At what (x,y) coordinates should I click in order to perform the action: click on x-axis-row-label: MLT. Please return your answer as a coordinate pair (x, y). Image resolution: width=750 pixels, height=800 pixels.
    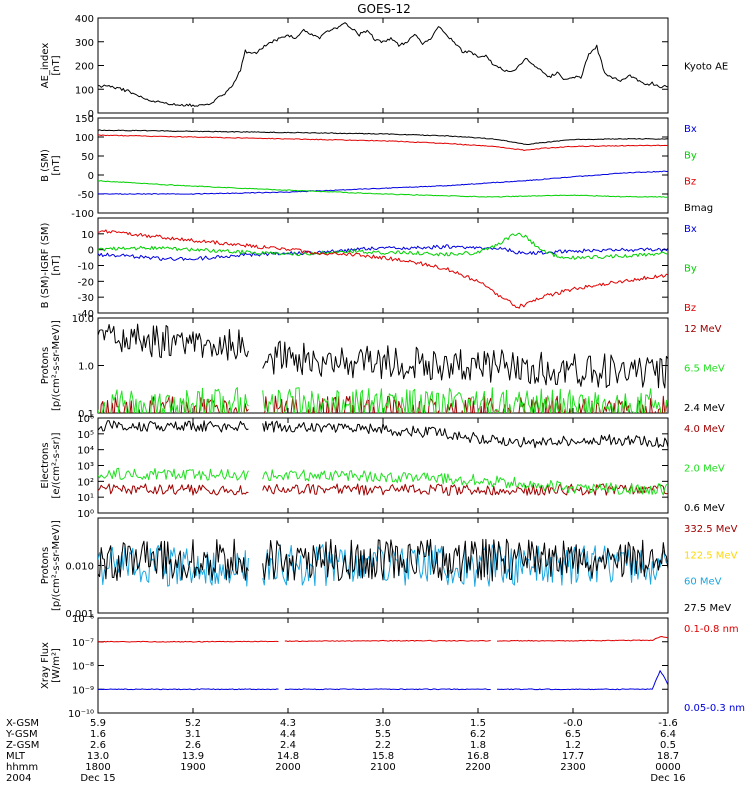
    Looking at the image, I should click on (16, 756).